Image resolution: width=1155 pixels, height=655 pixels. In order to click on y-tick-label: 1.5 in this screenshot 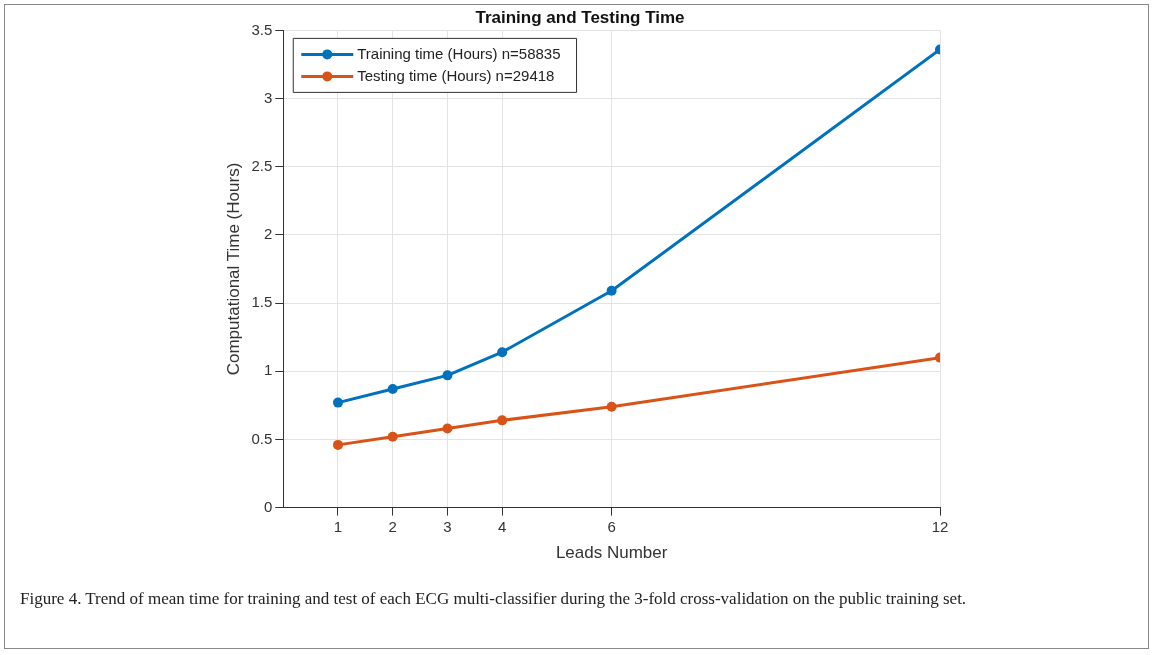, I will do `click(262, 302)`.